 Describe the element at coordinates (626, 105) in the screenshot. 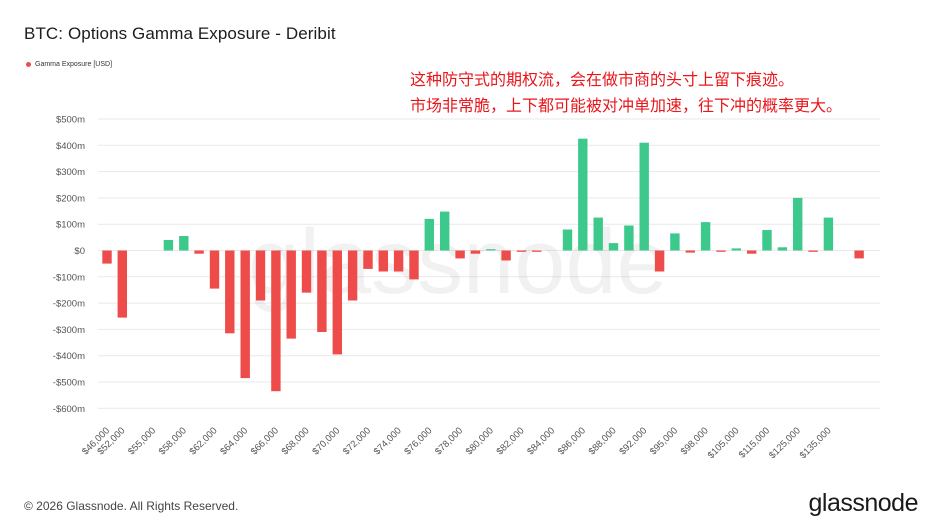

I see `annotation-line-2: 市场非常脆，上下都可能被对冲单加速，往下冲的概率更大。` at that location.